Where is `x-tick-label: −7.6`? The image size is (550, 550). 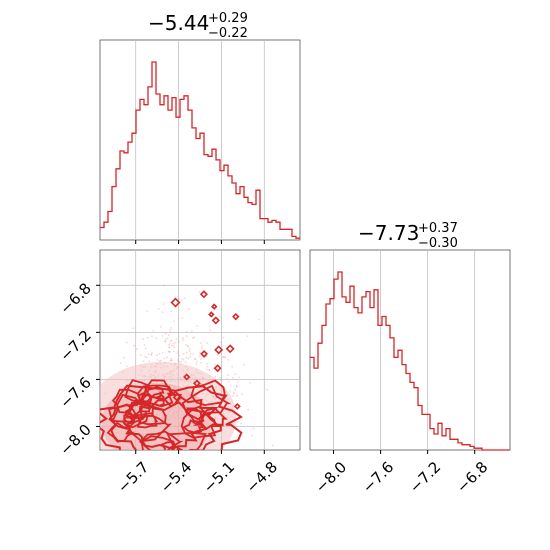 x-tick-label: −7.6 is located at coordinates (378, 477).